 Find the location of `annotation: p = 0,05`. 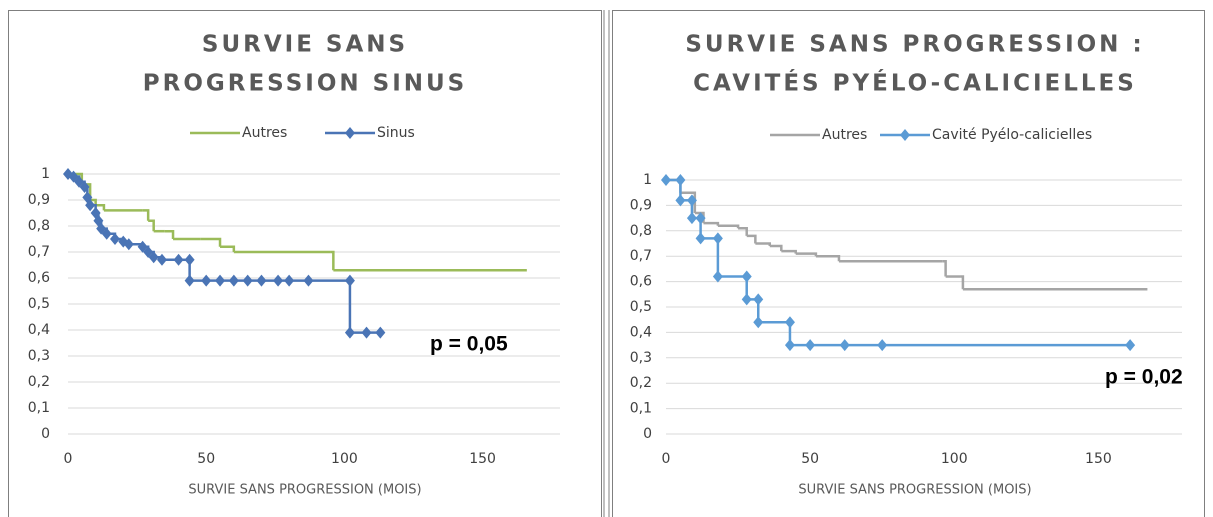

annotation: p = 0,05 is located at coordinates (469, 344).